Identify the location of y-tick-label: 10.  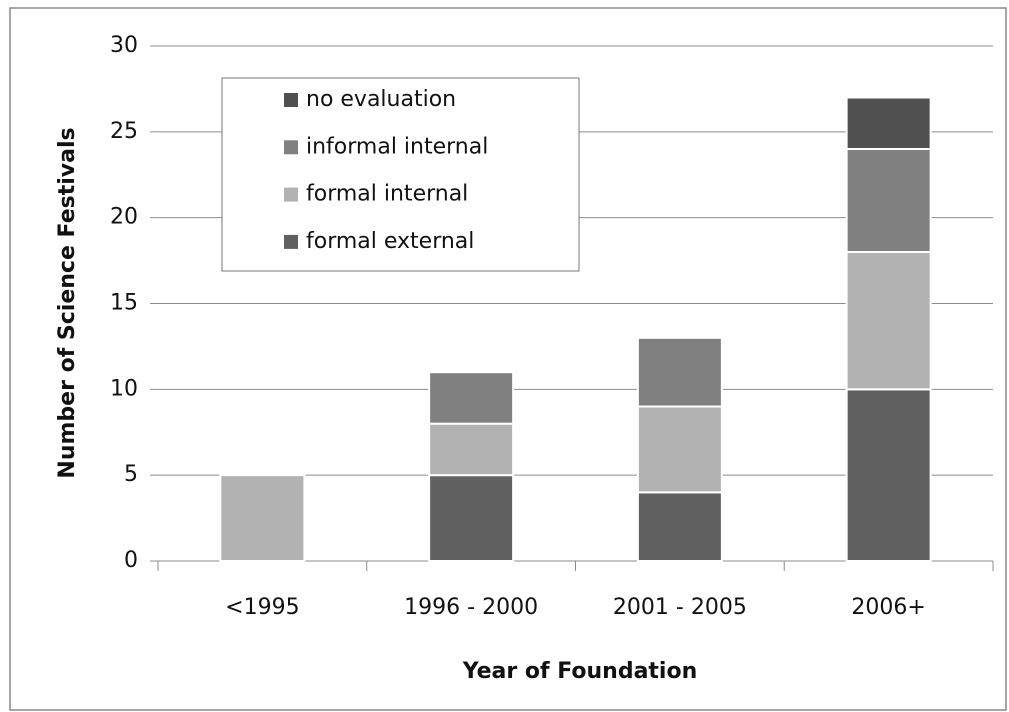
(124, 388).